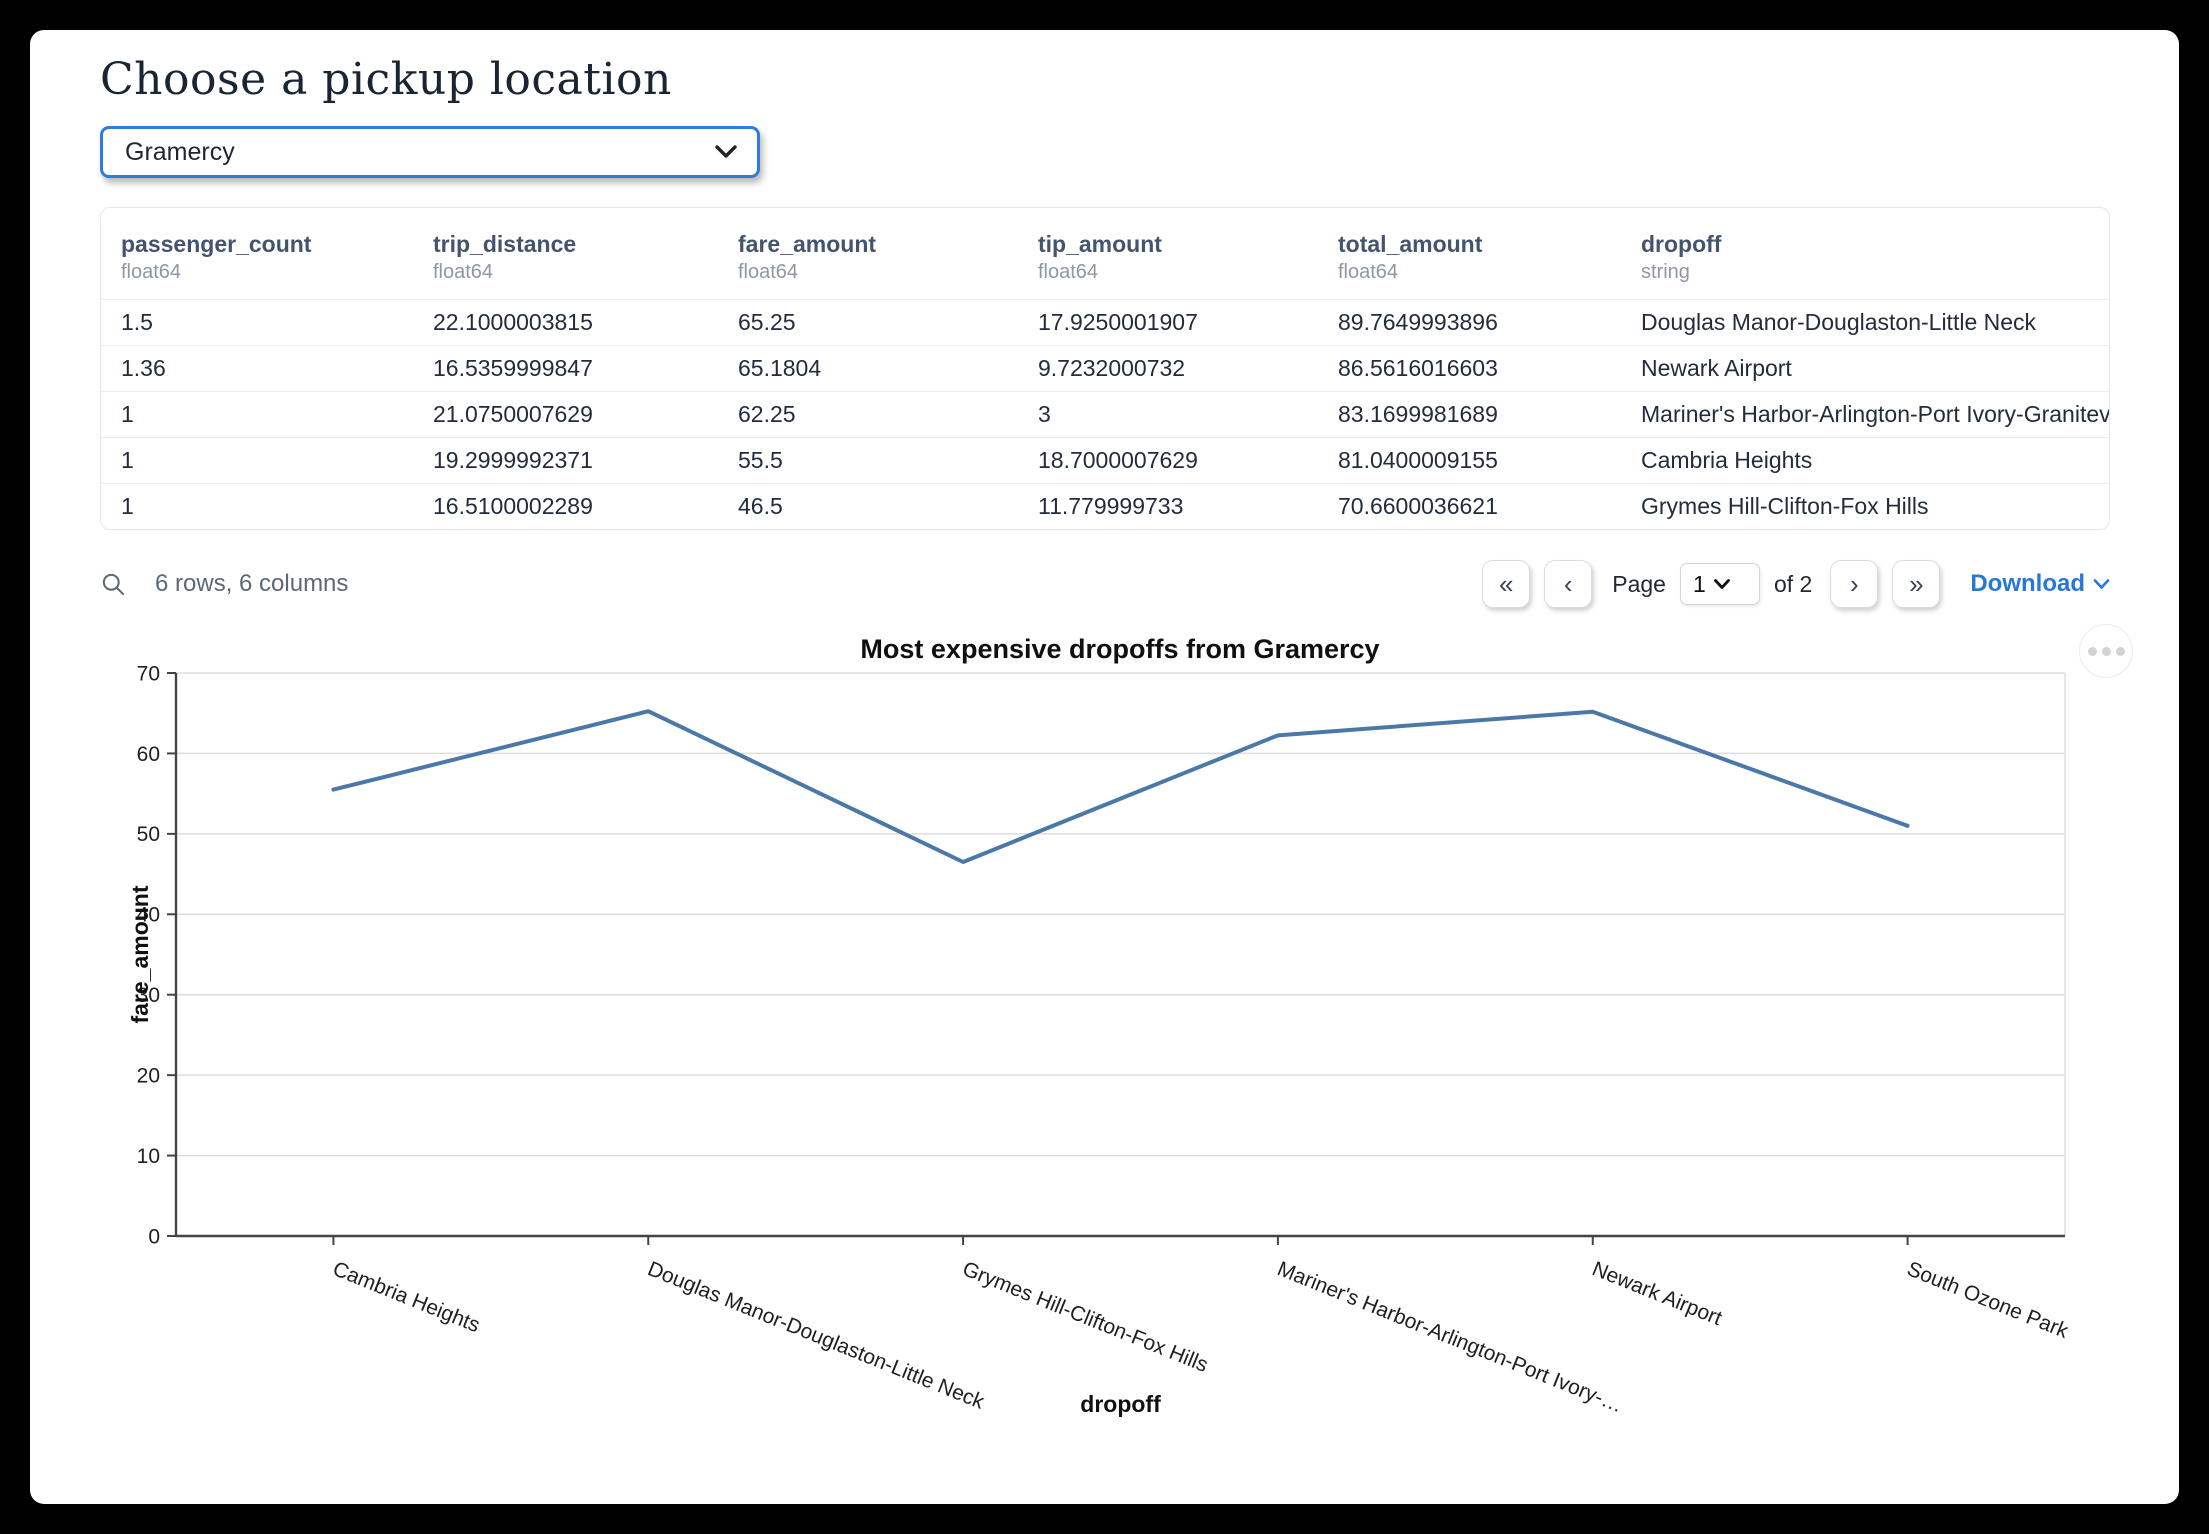 This screenshot has width=2209, height=1534. I want to click on table-cell: 21.0750007629, so click(513, 413).